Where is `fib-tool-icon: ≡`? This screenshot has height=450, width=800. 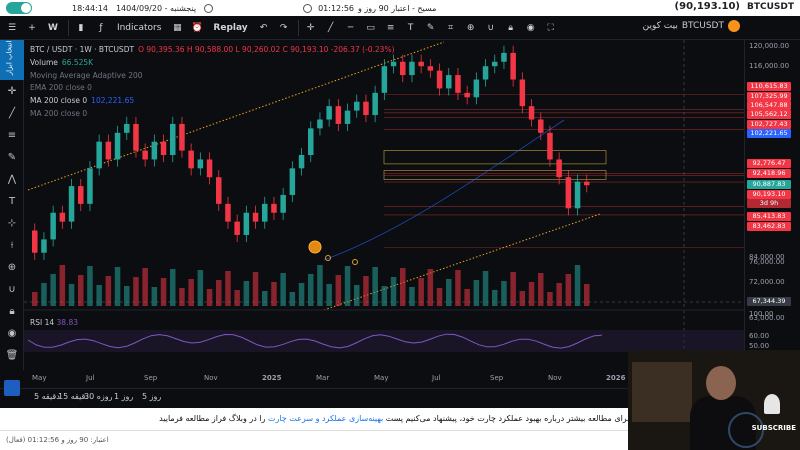
fib-tool-icon: ≡ is located at coordinates (12, 135).